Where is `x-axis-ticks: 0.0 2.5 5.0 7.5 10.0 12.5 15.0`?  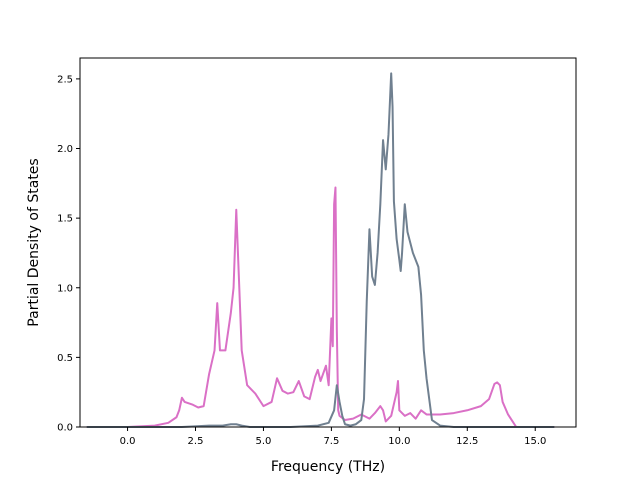 x-axis-ticks: 0.0 2.5 5.0 7.5 10.0 12.5 15.0 is located at coordinates (333, 437).